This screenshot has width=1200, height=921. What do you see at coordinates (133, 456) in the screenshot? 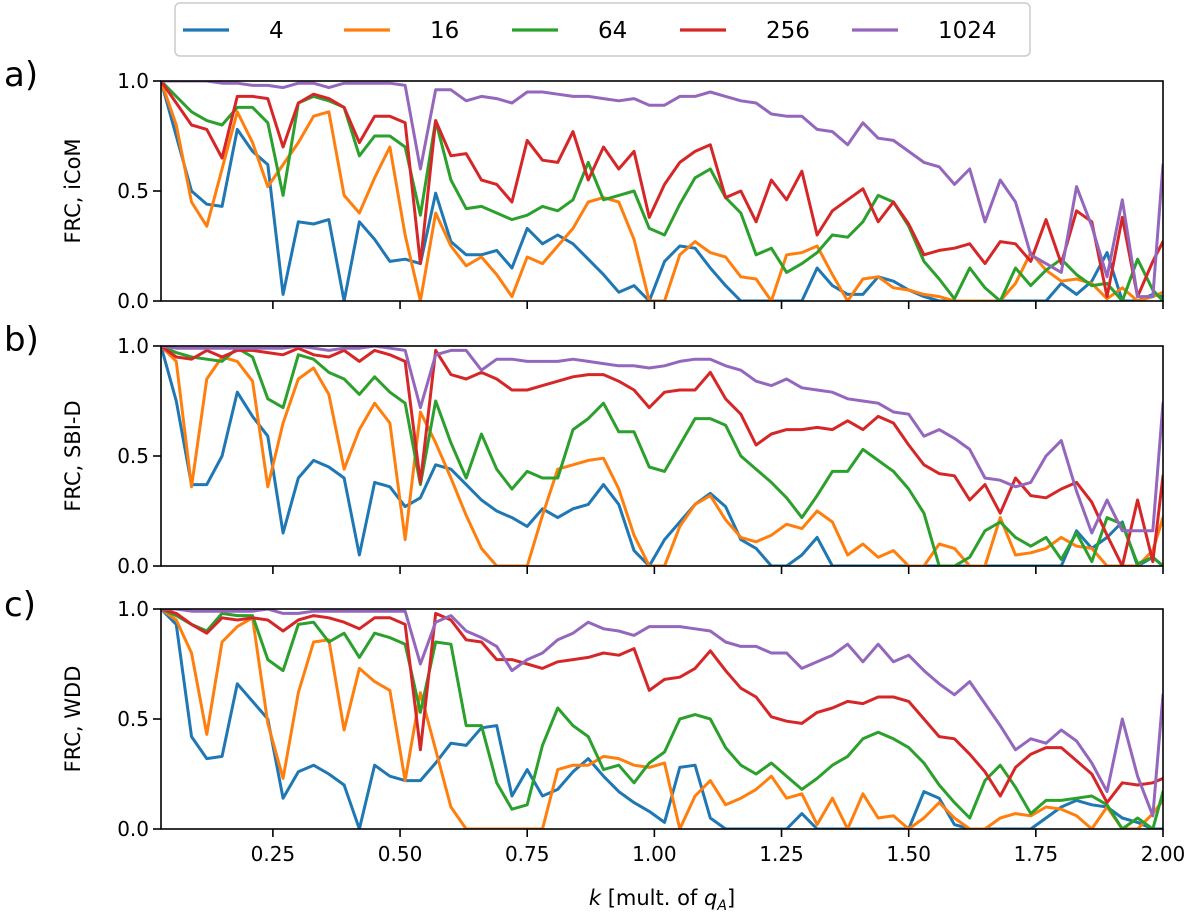
I see `panel-b-ytick-label-1: 0.5` at bounding box center [133, 456].